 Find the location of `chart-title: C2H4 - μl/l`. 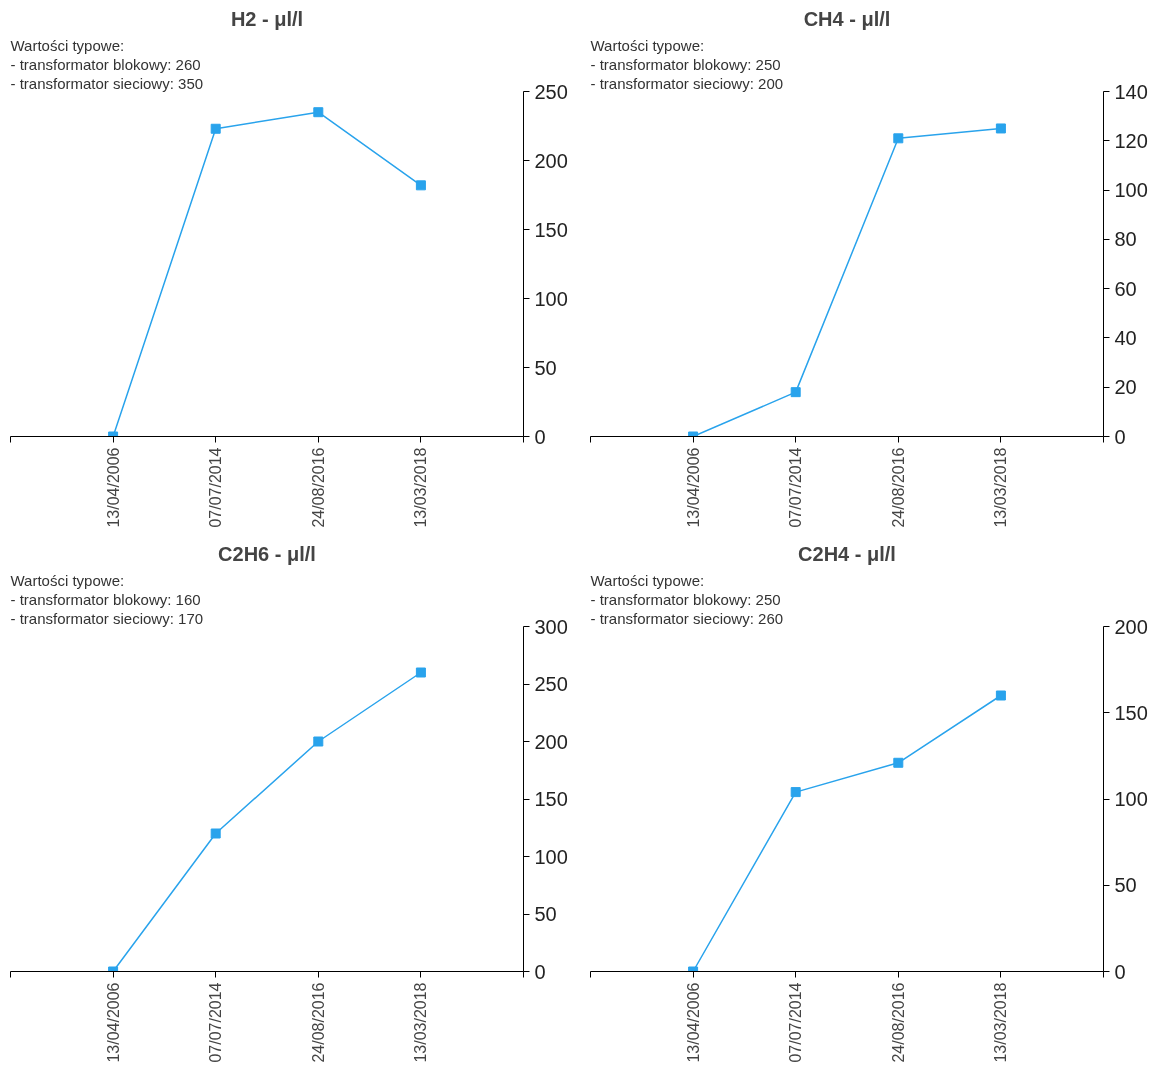

chart-title: C2H4 - μl/l is located at coordinates (847, 553).